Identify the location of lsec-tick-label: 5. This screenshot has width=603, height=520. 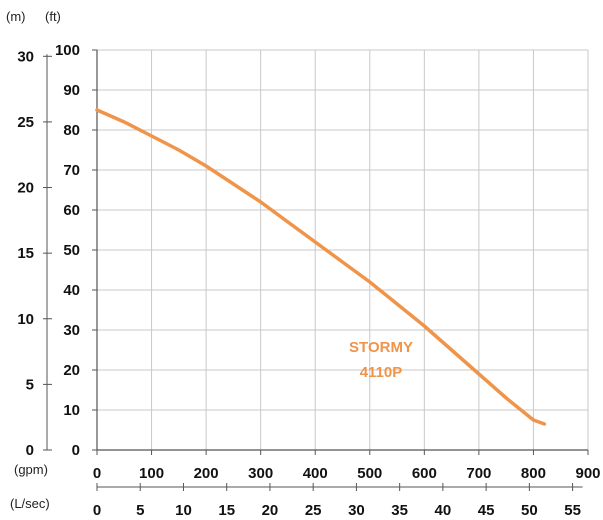
(140, 510).